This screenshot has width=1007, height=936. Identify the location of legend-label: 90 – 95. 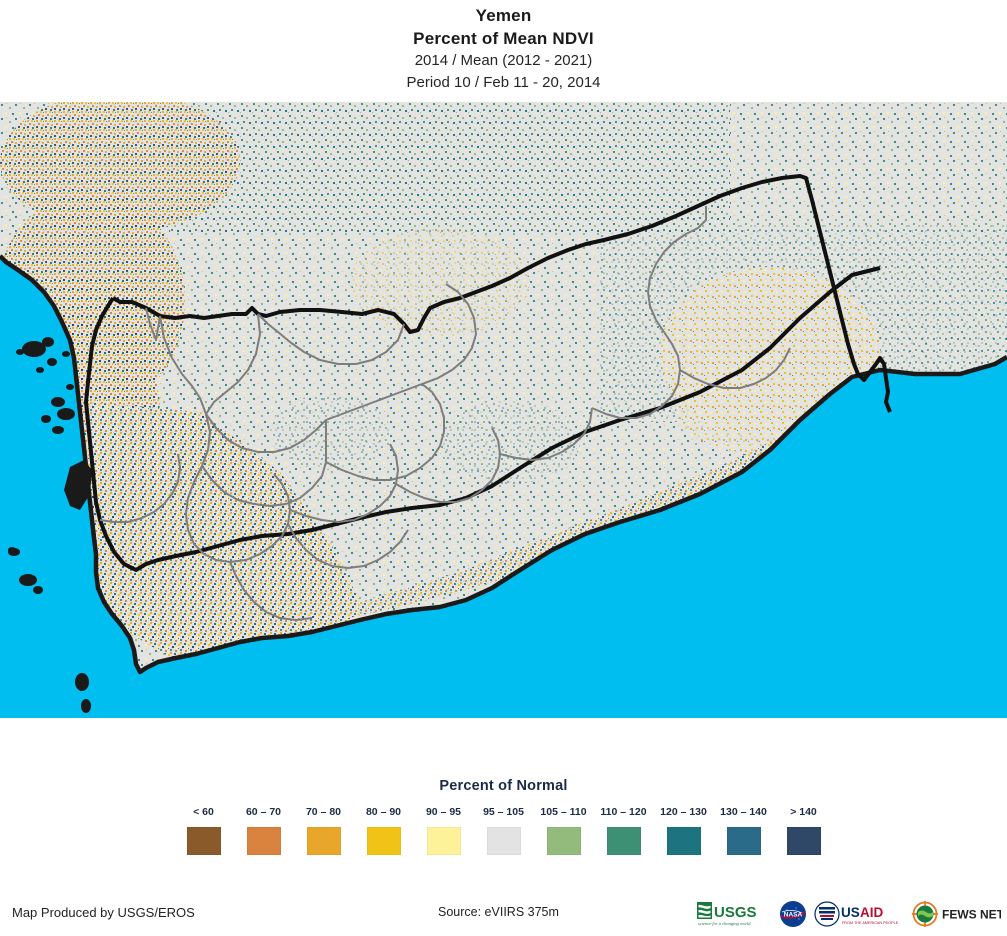
(443, 812).